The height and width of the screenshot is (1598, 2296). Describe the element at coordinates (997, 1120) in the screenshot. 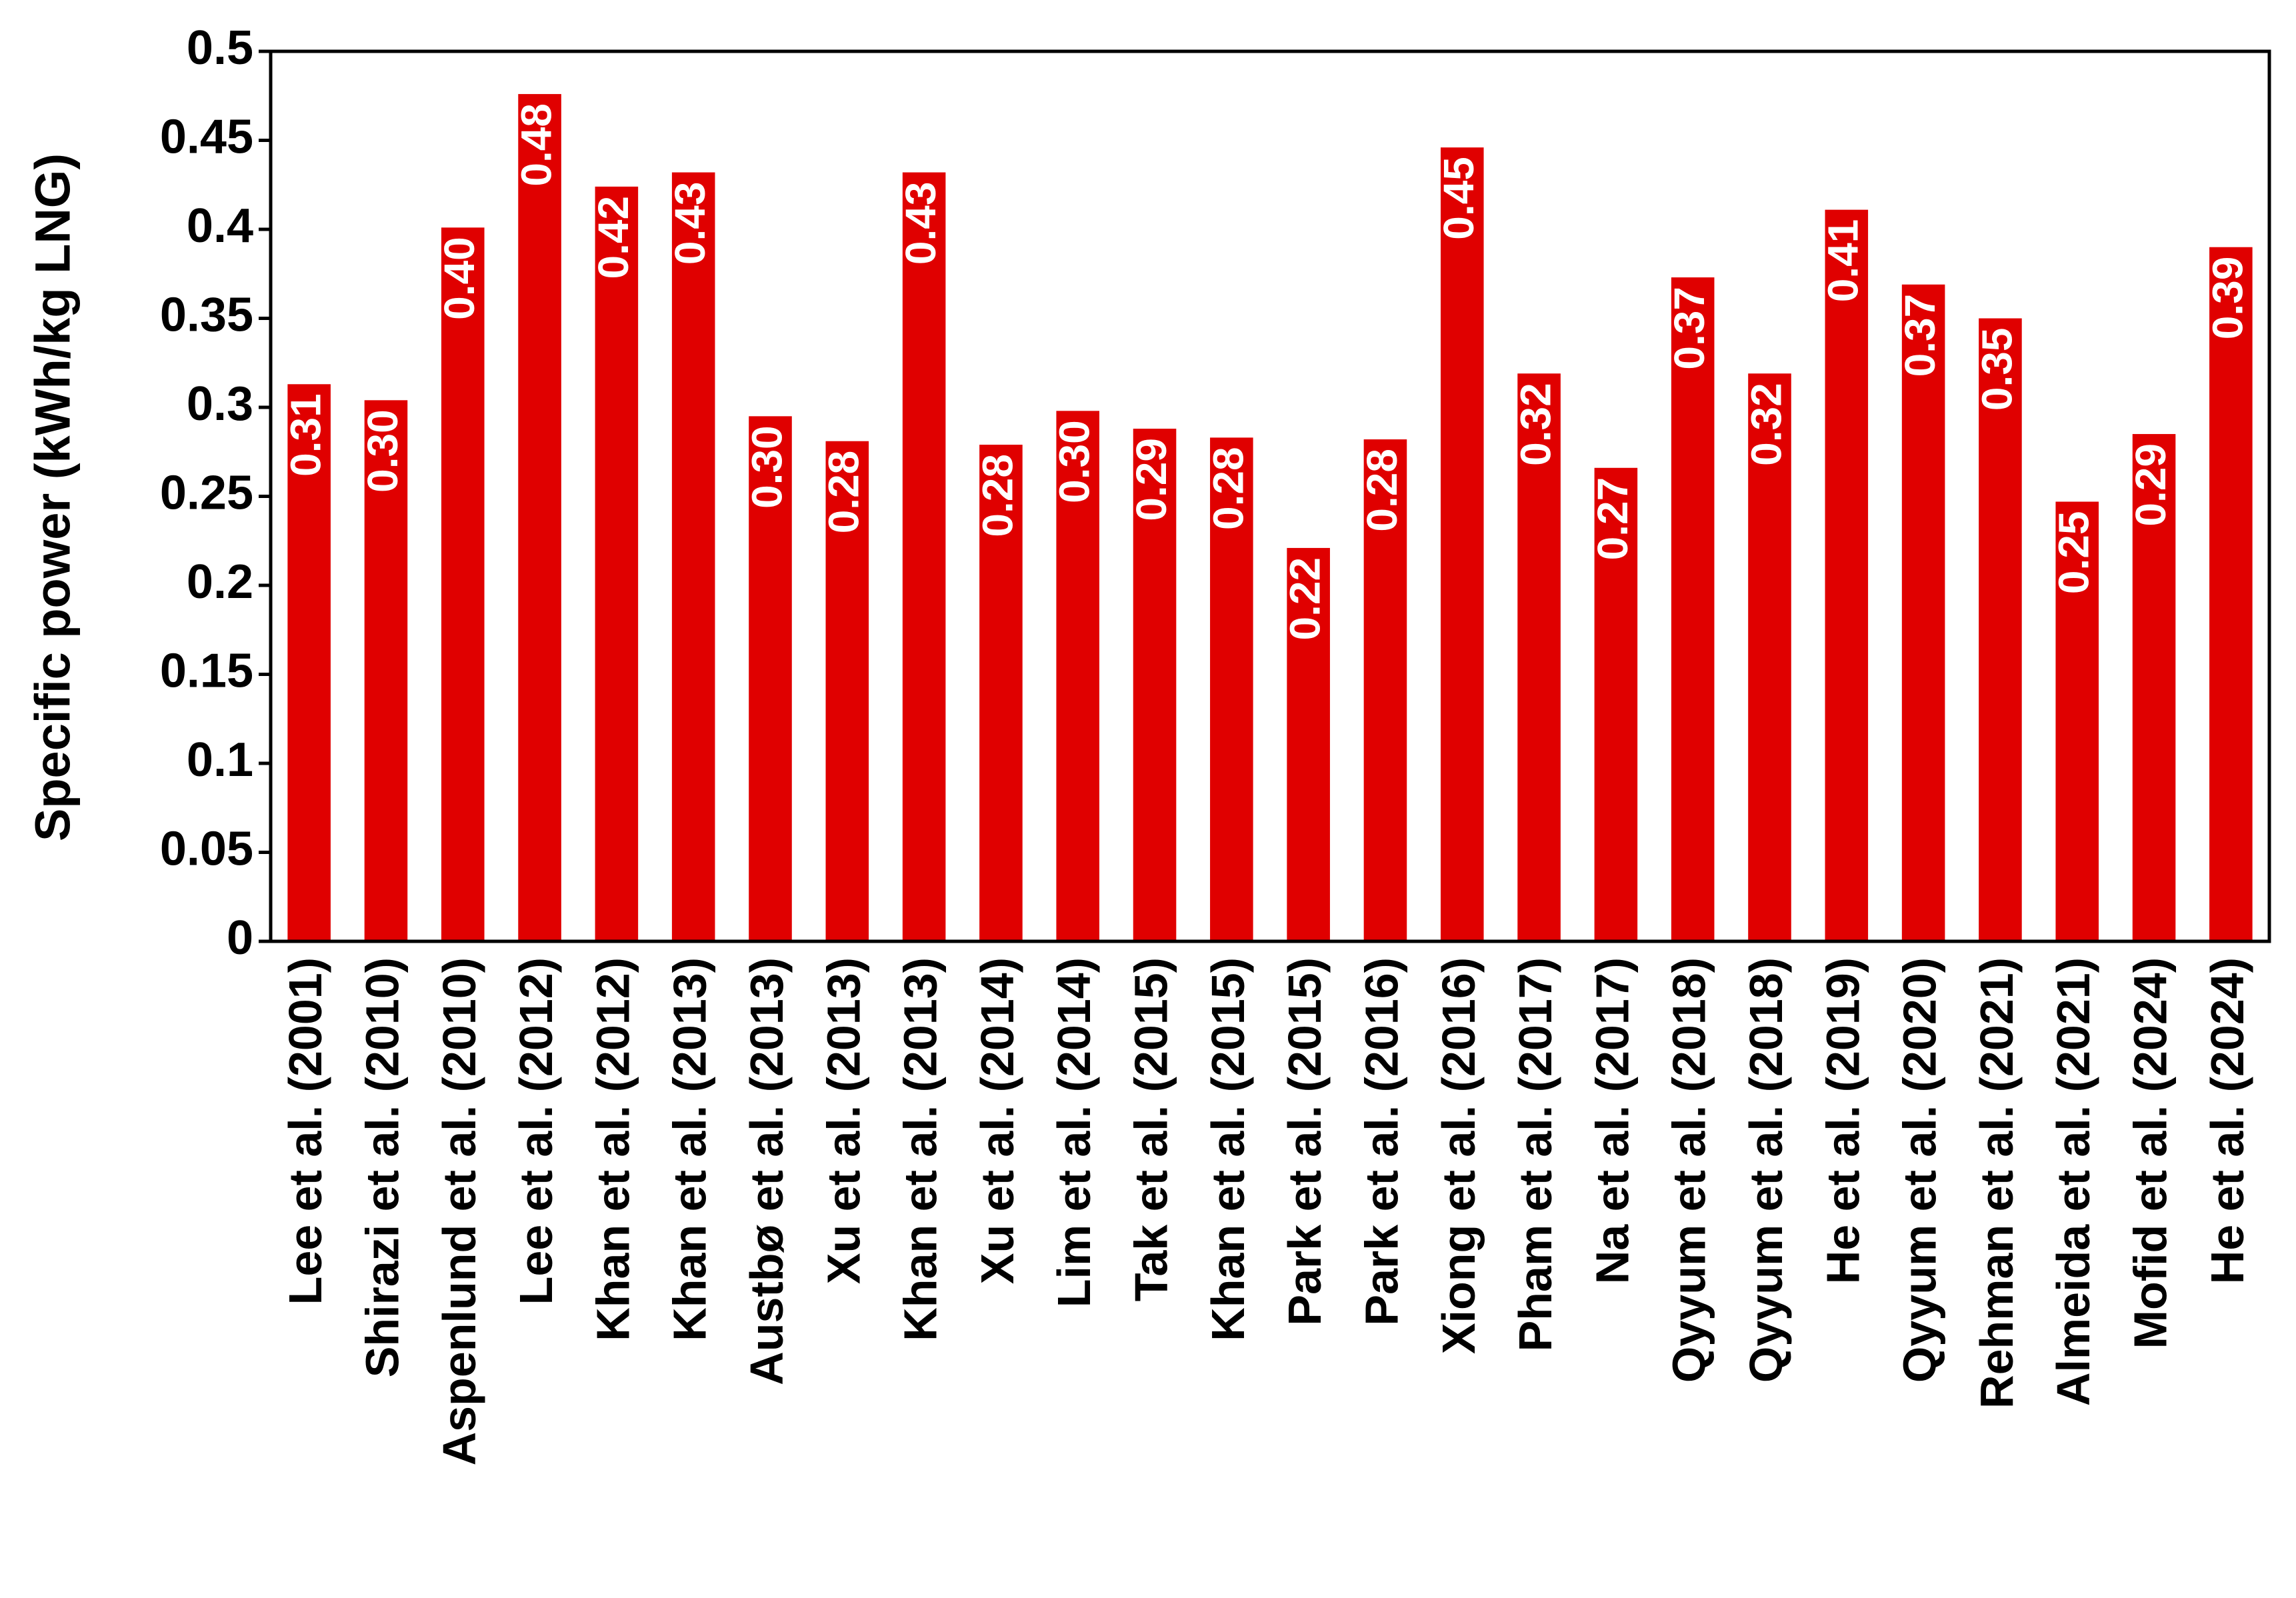

I see `x-tick-label: Xu et al. (2014)` at that location.